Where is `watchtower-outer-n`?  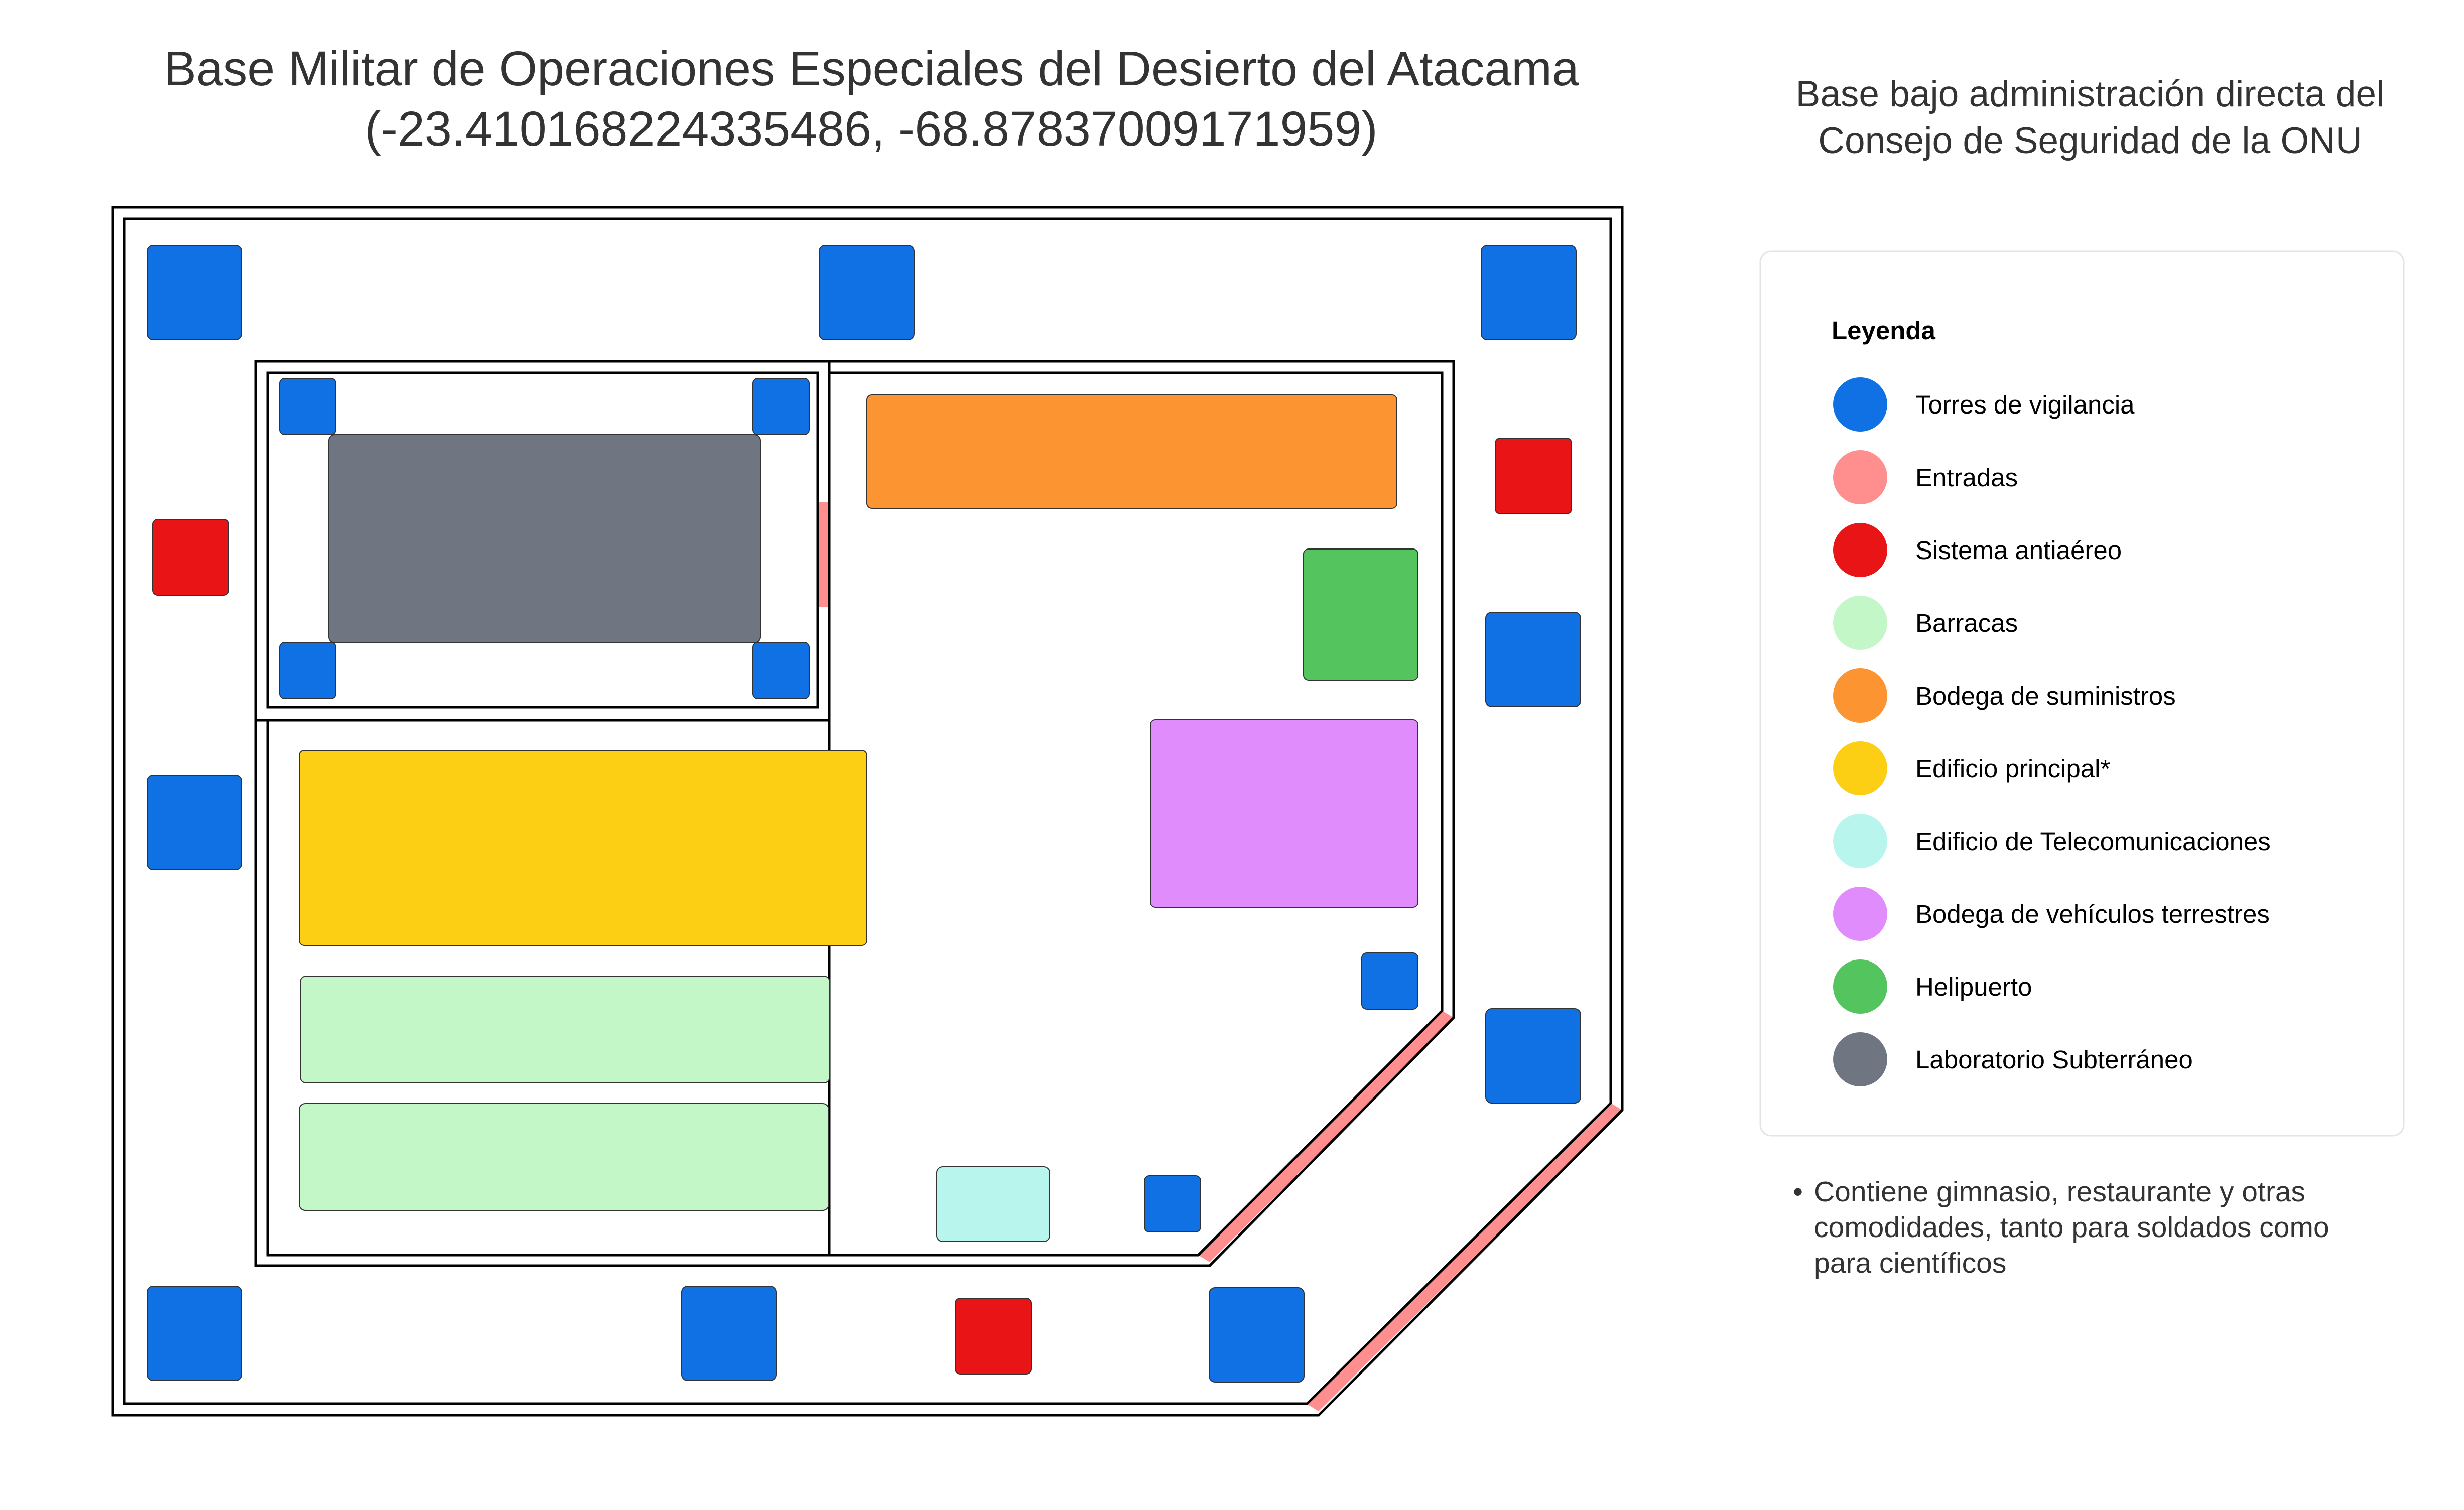
watchtower-outer-n is located at coordinates (867, 292).